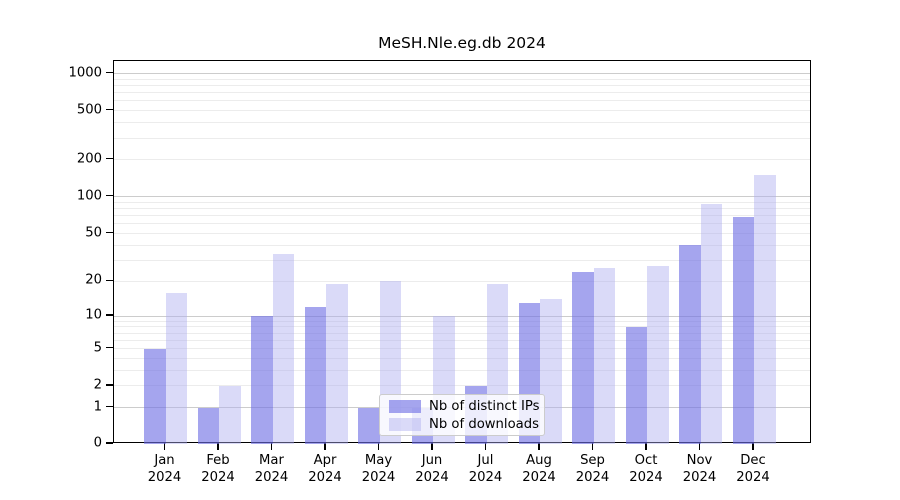 The width and height of the screenshot is (900, 500). I want to click on y-tick-label-200: 200, so click(89, 159).